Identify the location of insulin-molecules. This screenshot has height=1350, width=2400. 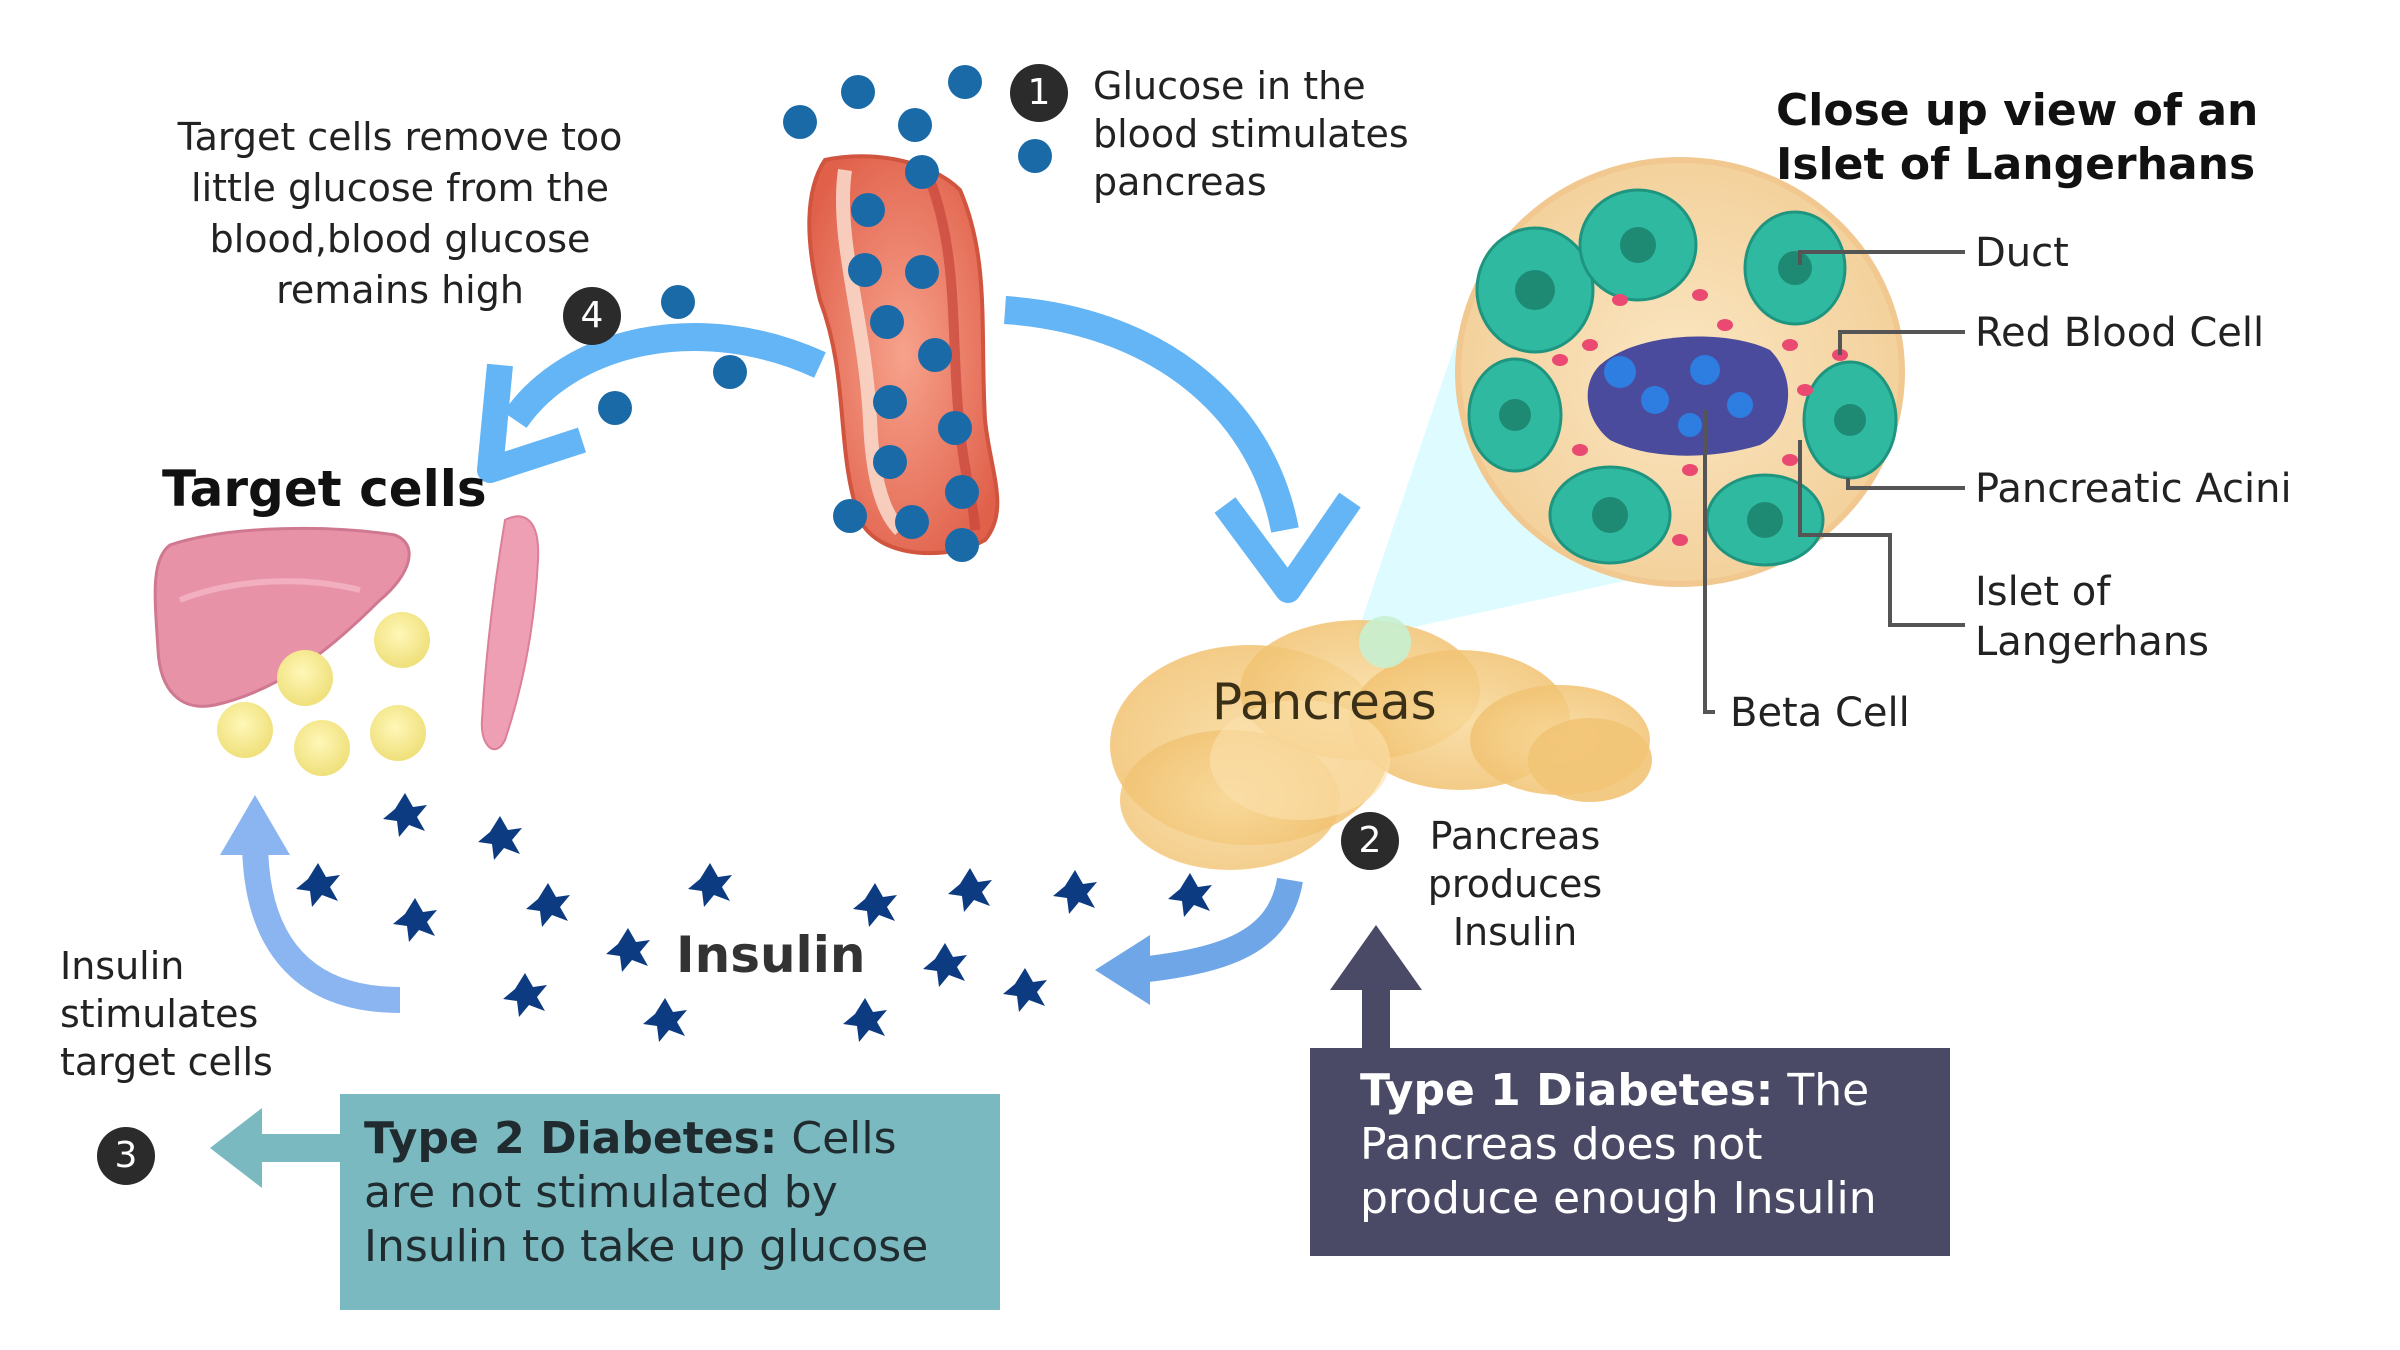
(754, 917).